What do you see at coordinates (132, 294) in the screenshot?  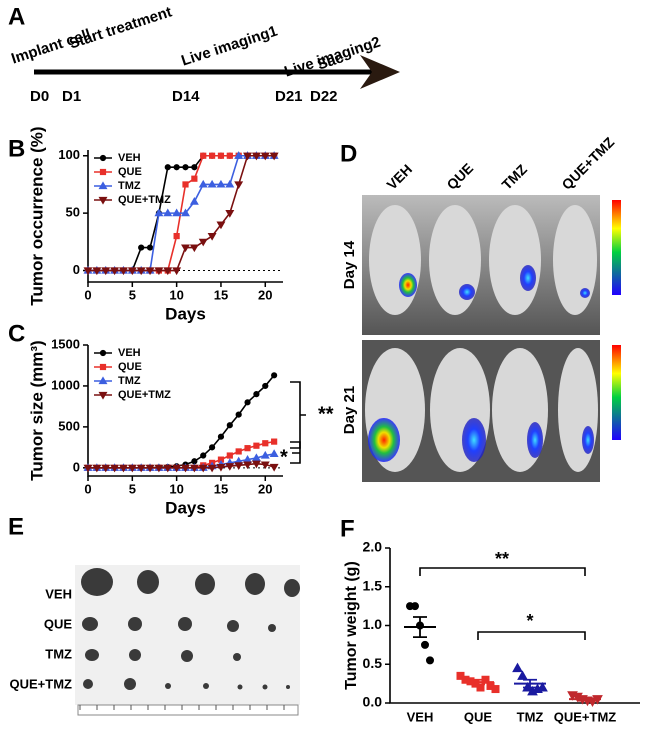 I see `x-tick-label: 5` at bounding box center [132, 294].